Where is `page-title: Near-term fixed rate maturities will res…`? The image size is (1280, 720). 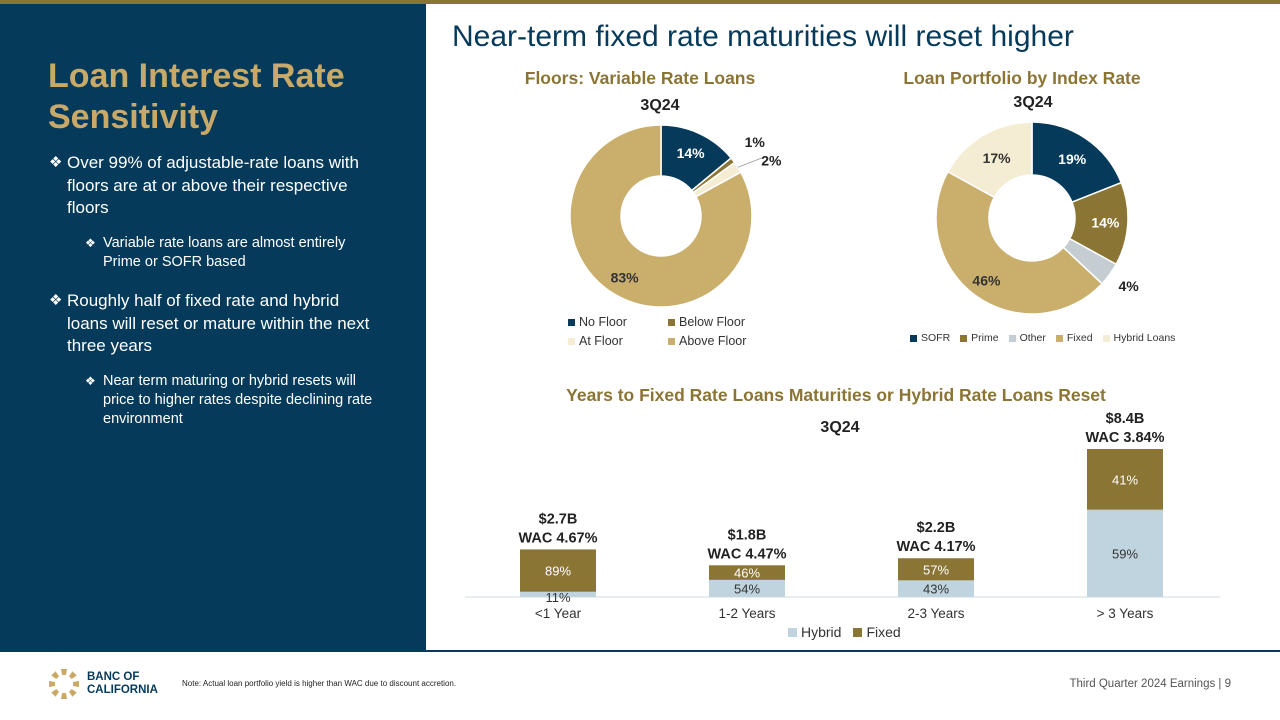 page-title: Near-term fixed rate maturities will res… is located at coordinates (763, 36).